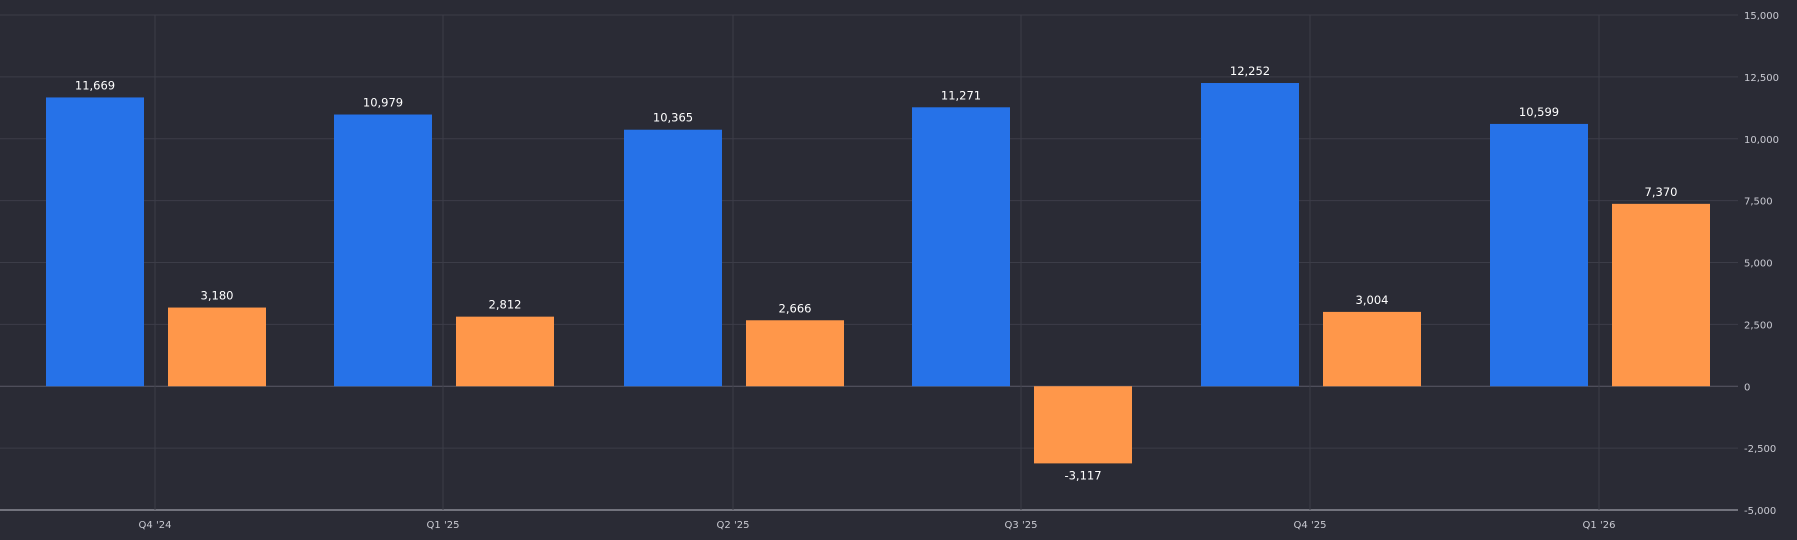  Describe the element at coordinates (1747, 387) in the screenshot. I see `y-tick-label: 0` at that location.